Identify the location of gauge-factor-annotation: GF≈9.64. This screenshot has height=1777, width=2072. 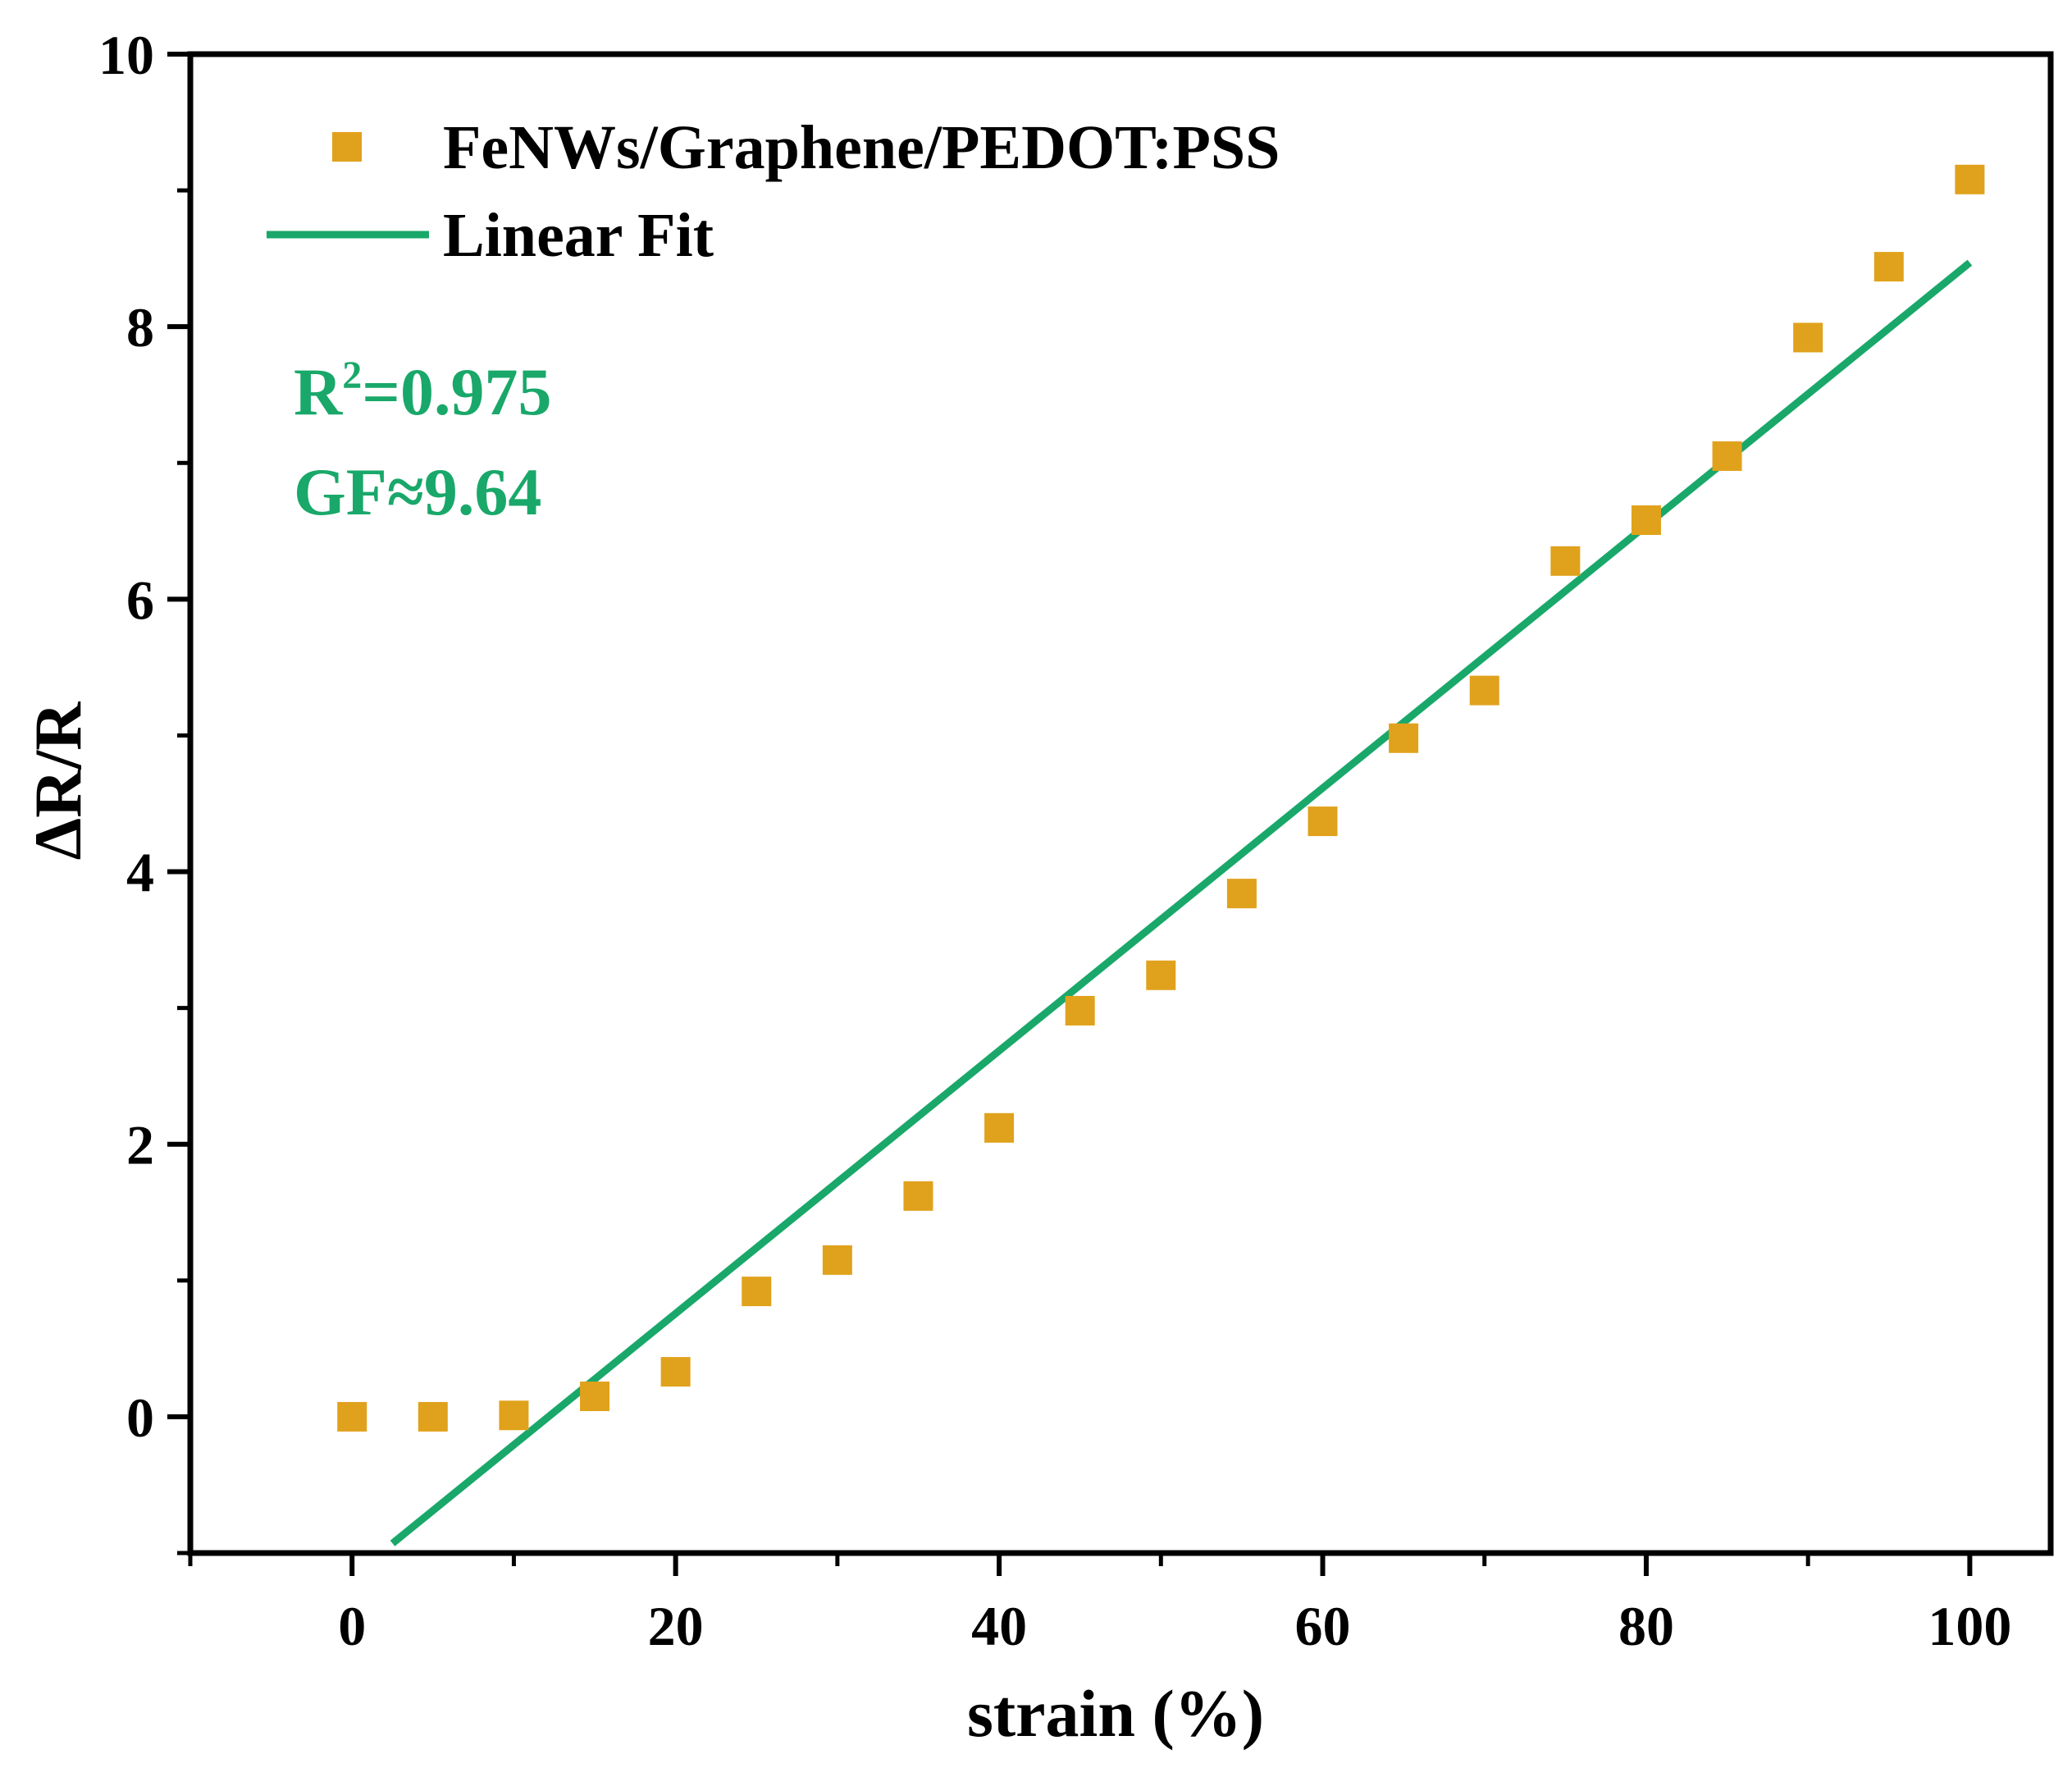
(417, 492).